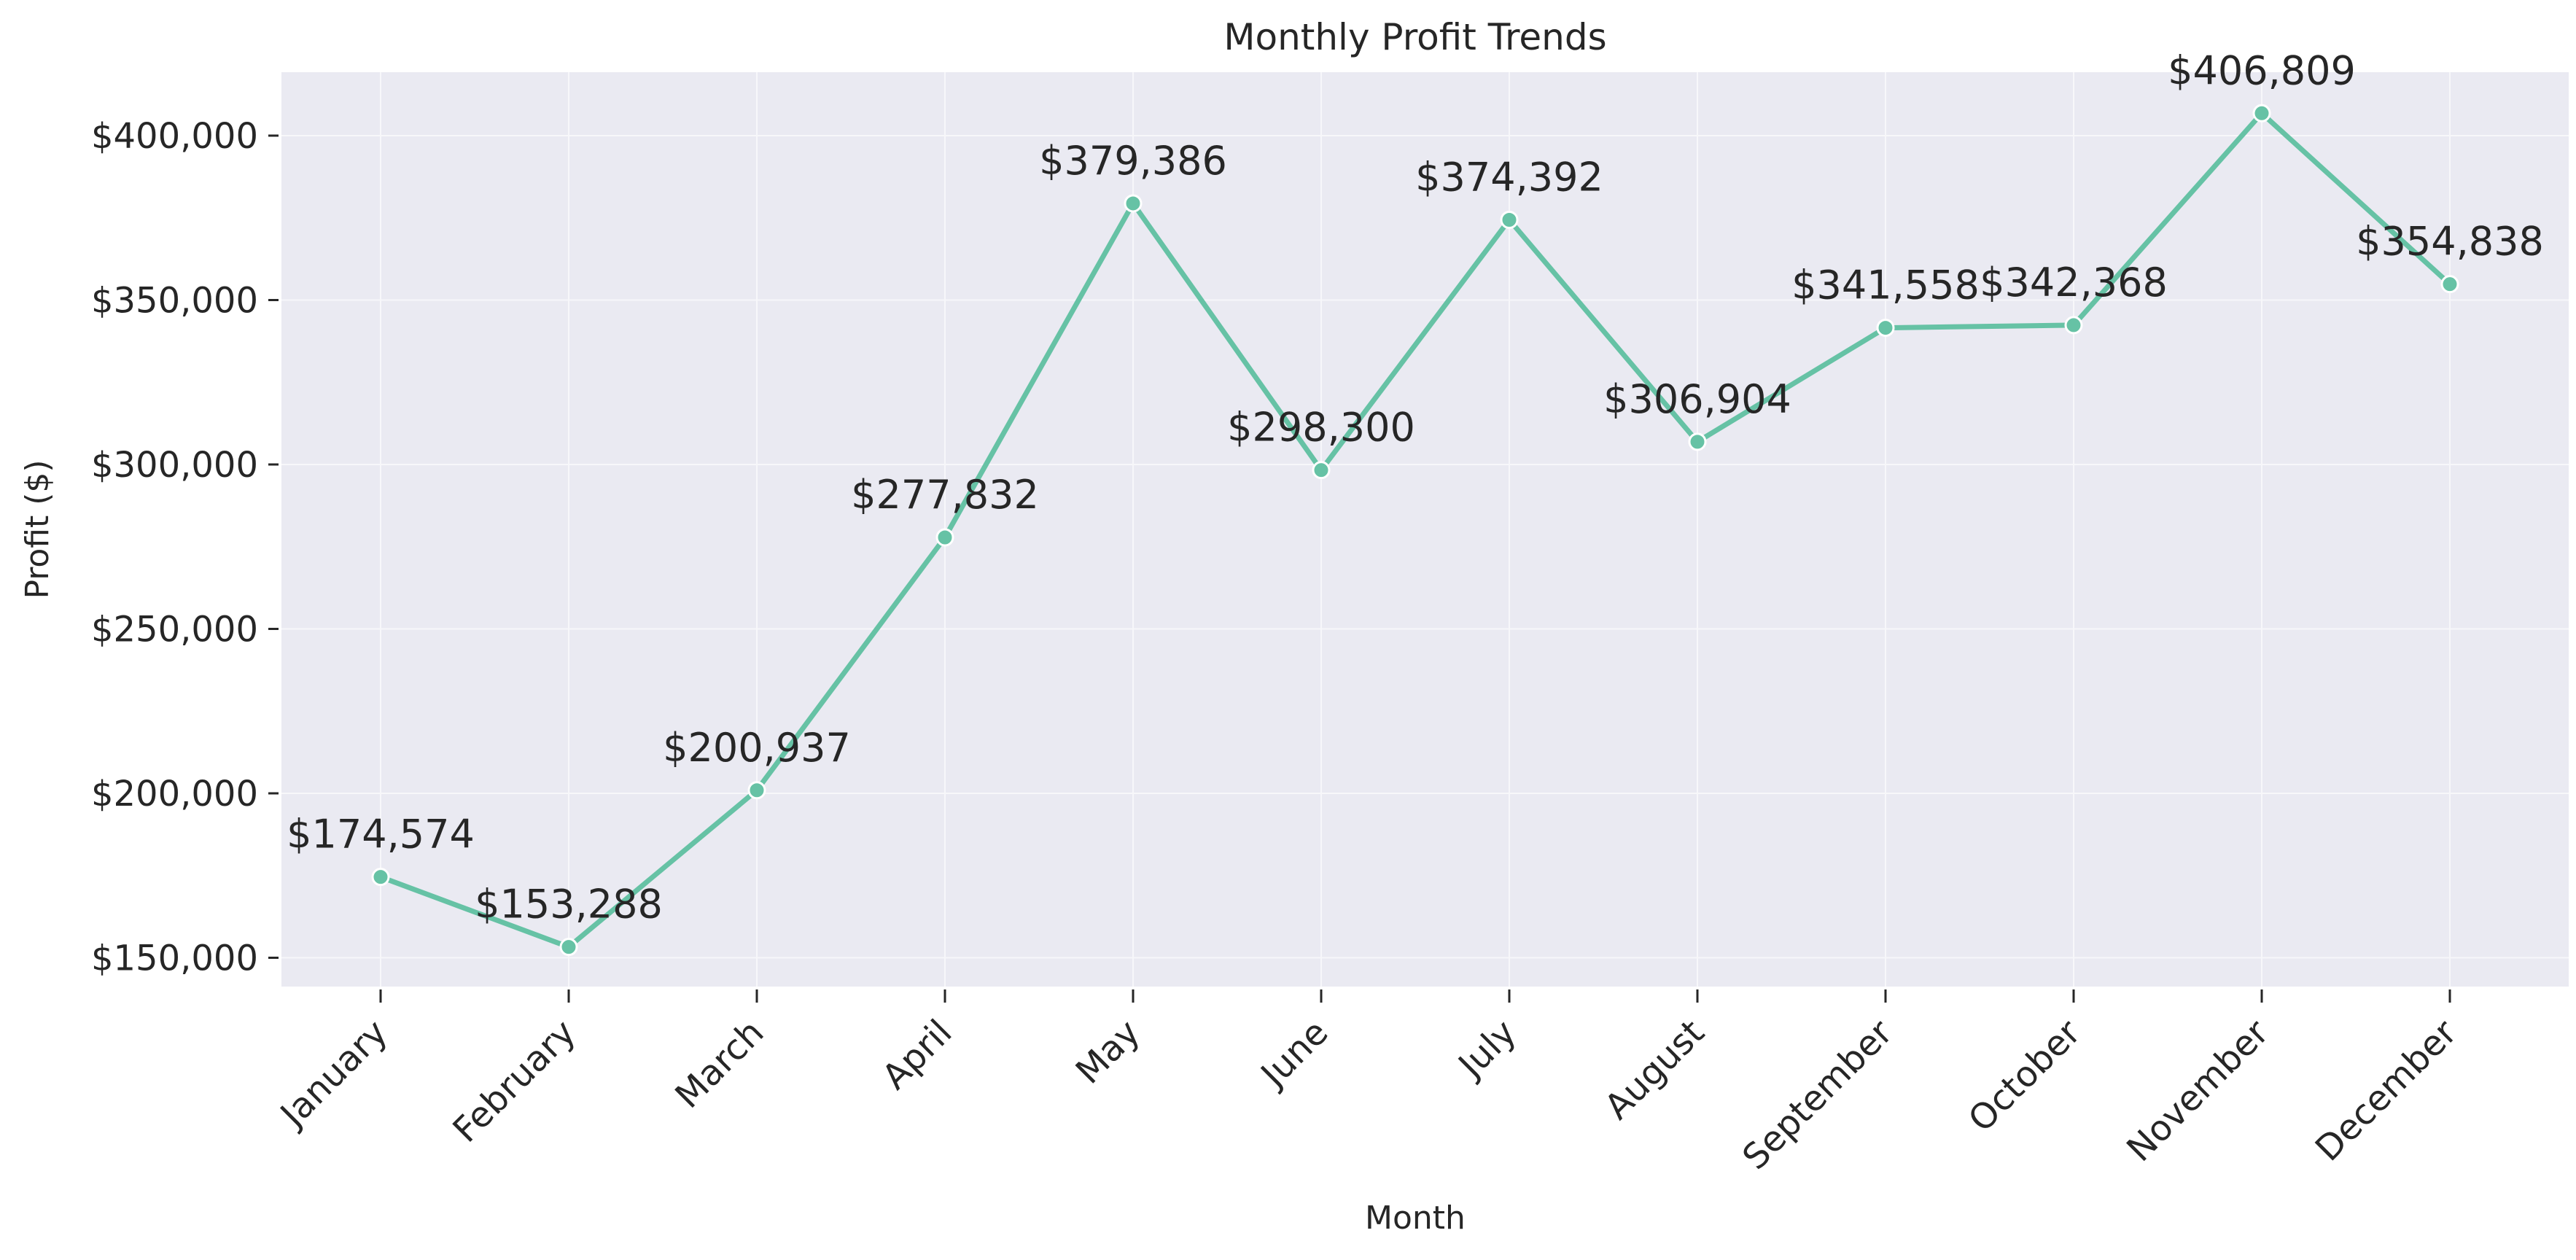 Image resolution: width=2576 pixels, height=1260 pixels. I want to click on data-label: $277,832, so click(945, 495).